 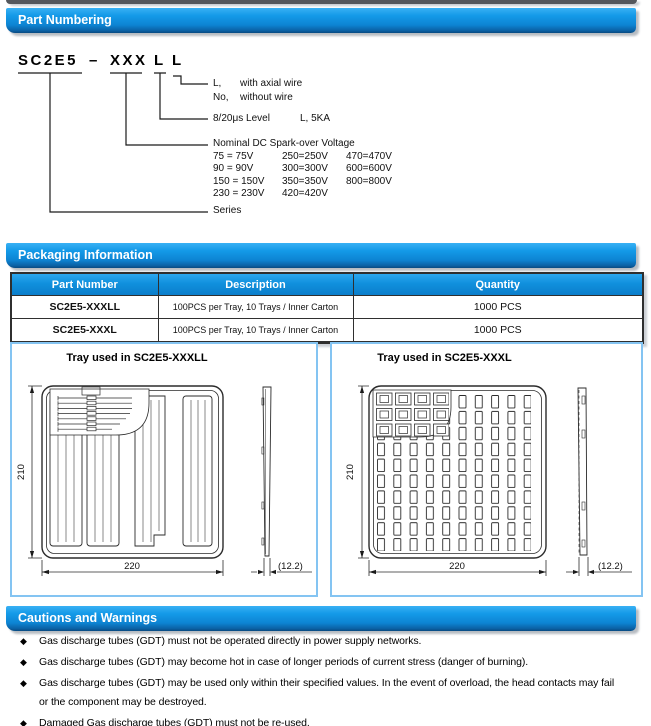 What do you see at coordinates (113, 142) in the screenshot?
I see `part-code-connector-lines` at bounding box center [113, 142].